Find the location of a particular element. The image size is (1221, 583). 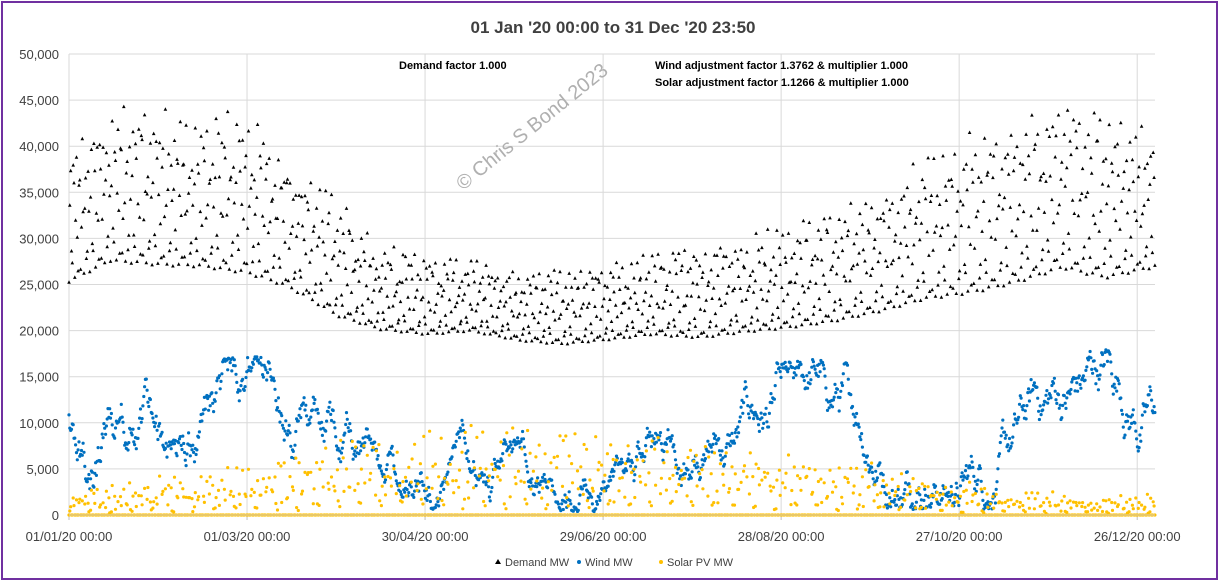

x-tick-label: 26/12/20 00:00 is located at coordinates (1137, 536).